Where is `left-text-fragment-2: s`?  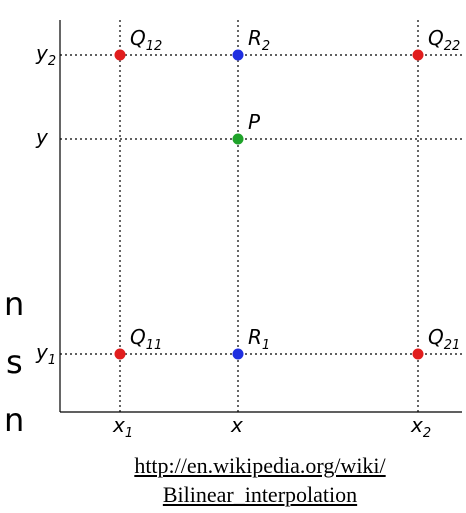 left-text-fragment-2: s is located at coordinates (14, 362).